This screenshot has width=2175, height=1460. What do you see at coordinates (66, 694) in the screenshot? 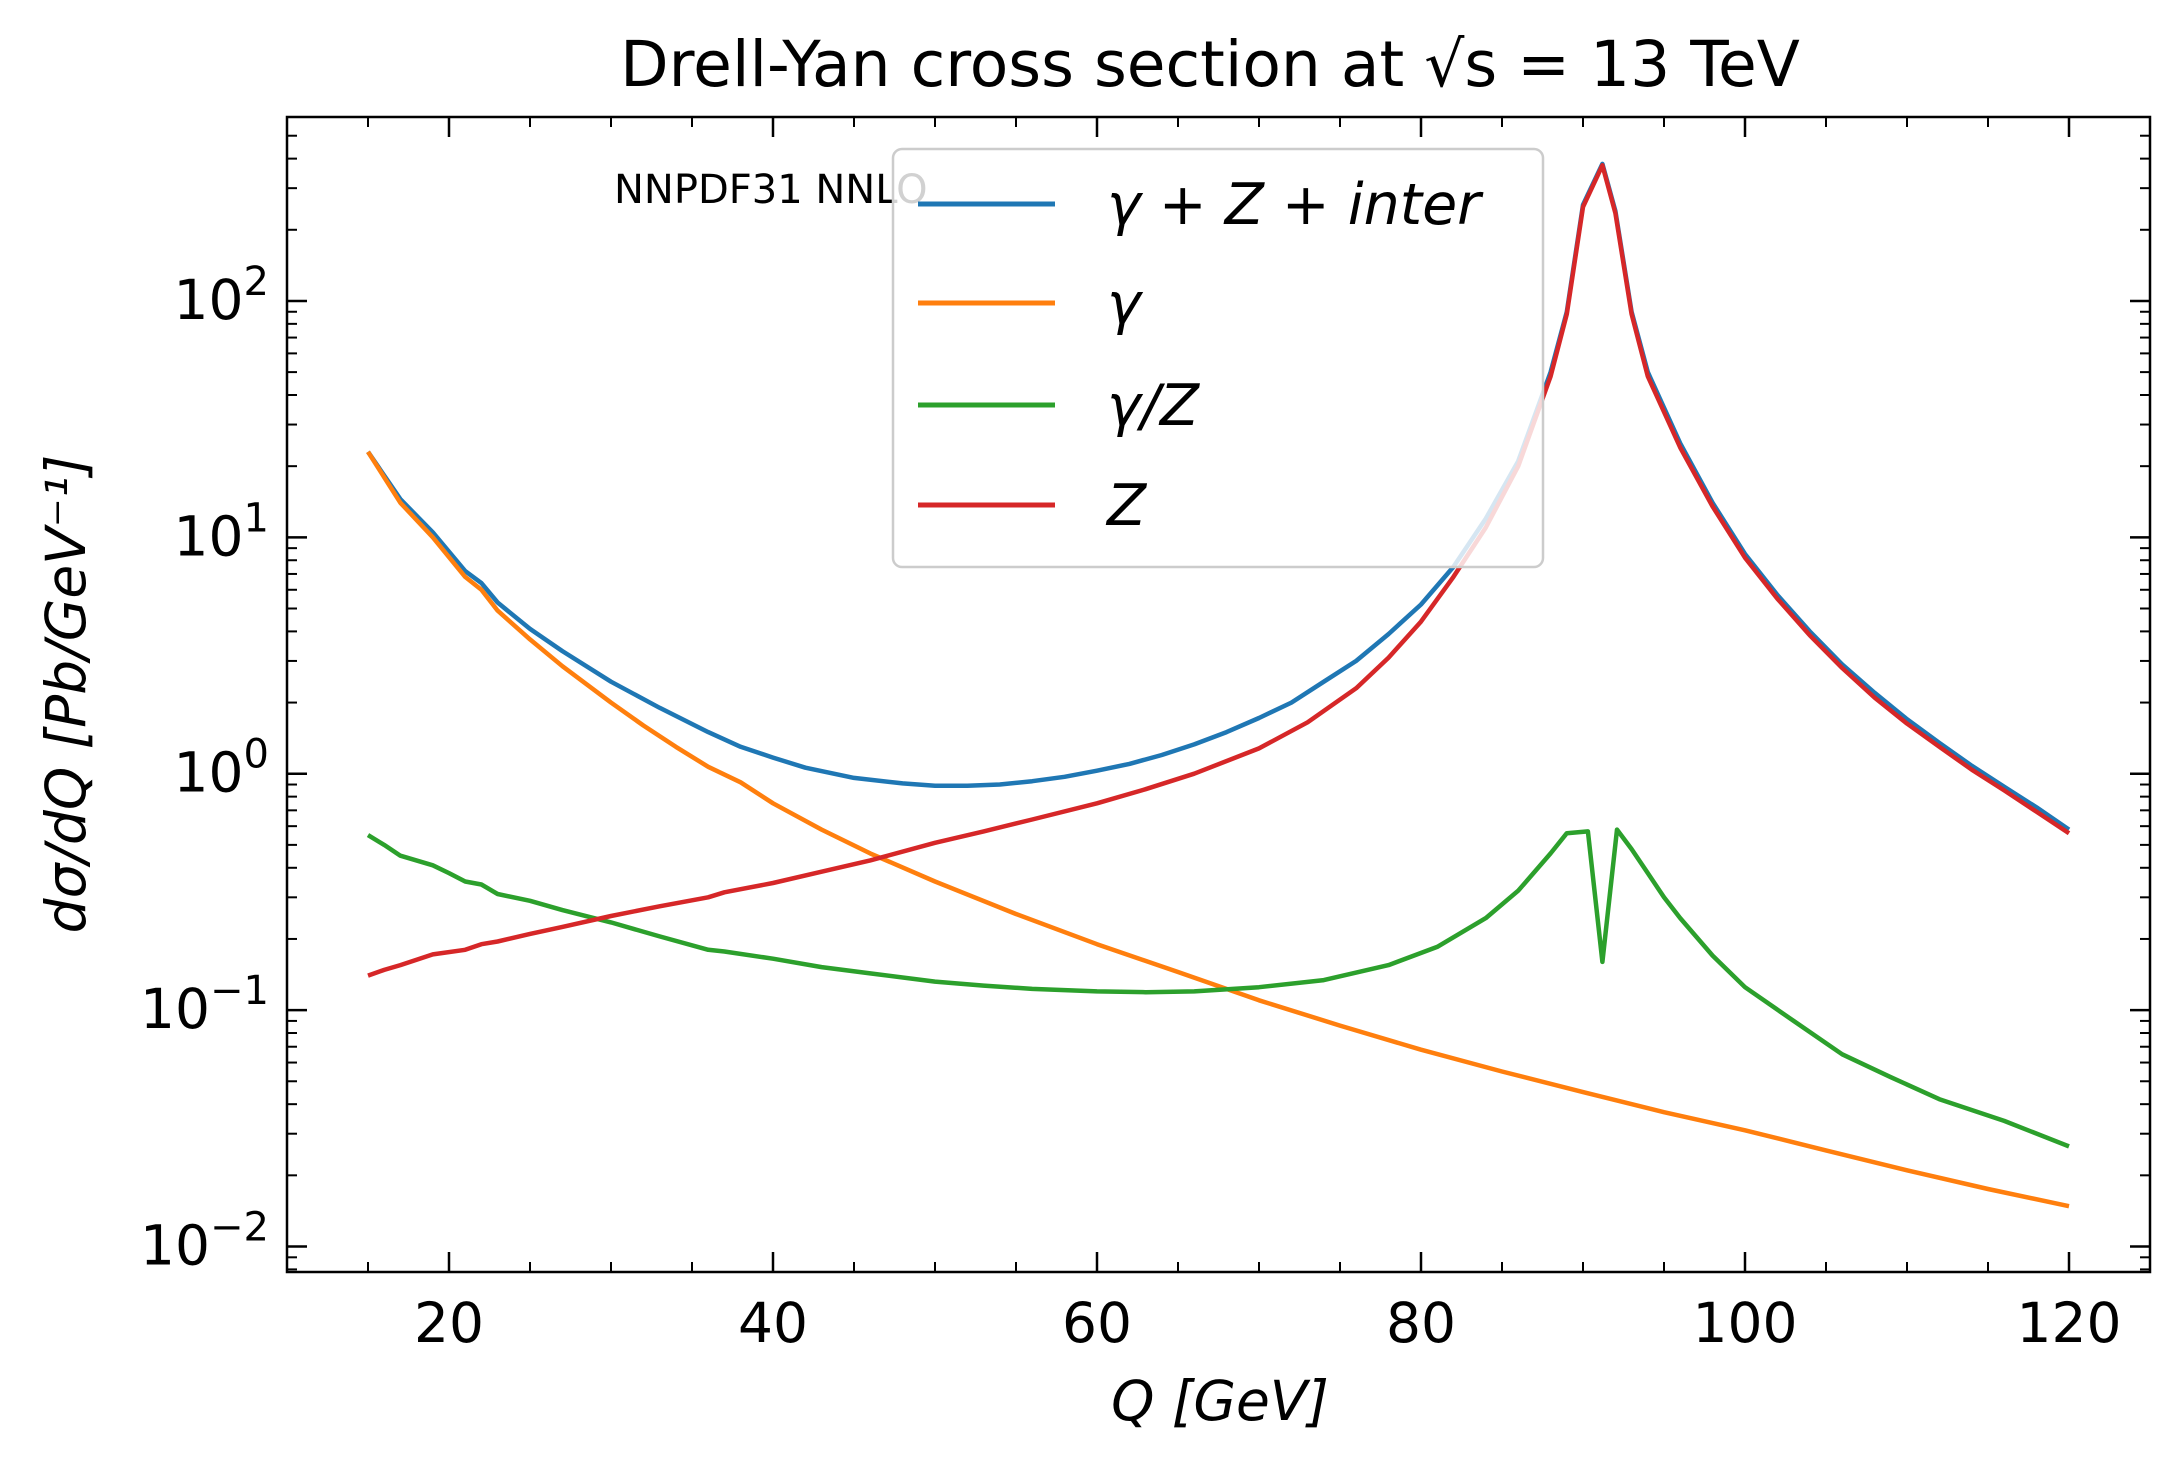
I see `y-axis-label: dσ/dQ [Pb/GeV⁻¹]` at bounding box center [66, 694].